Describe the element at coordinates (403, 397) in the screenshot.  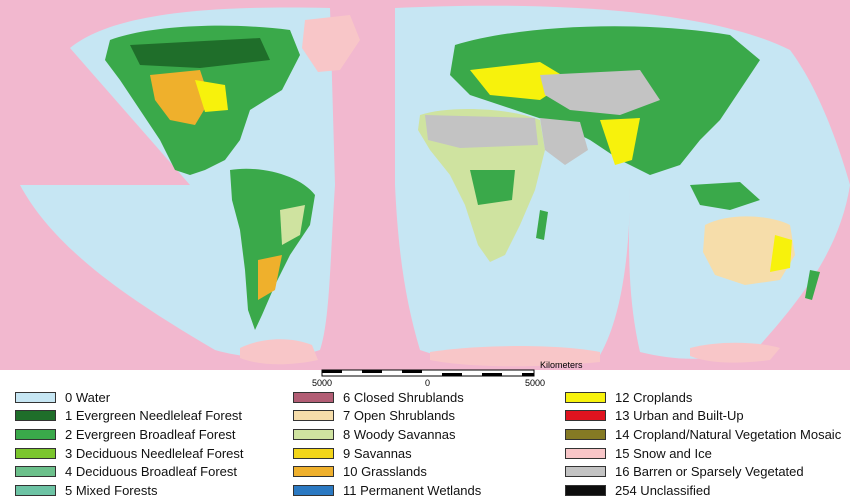
I see `legend-label: 6 Closed Shrublands` at that location.